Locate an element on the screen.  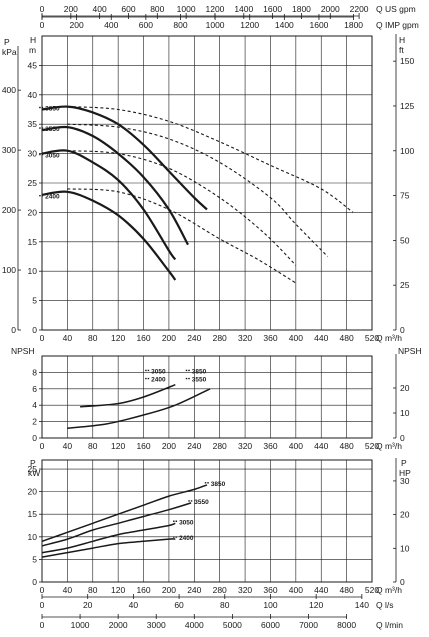
imp-gpm-axis-tick-label: 1800 is located at coordinates (353, 25).